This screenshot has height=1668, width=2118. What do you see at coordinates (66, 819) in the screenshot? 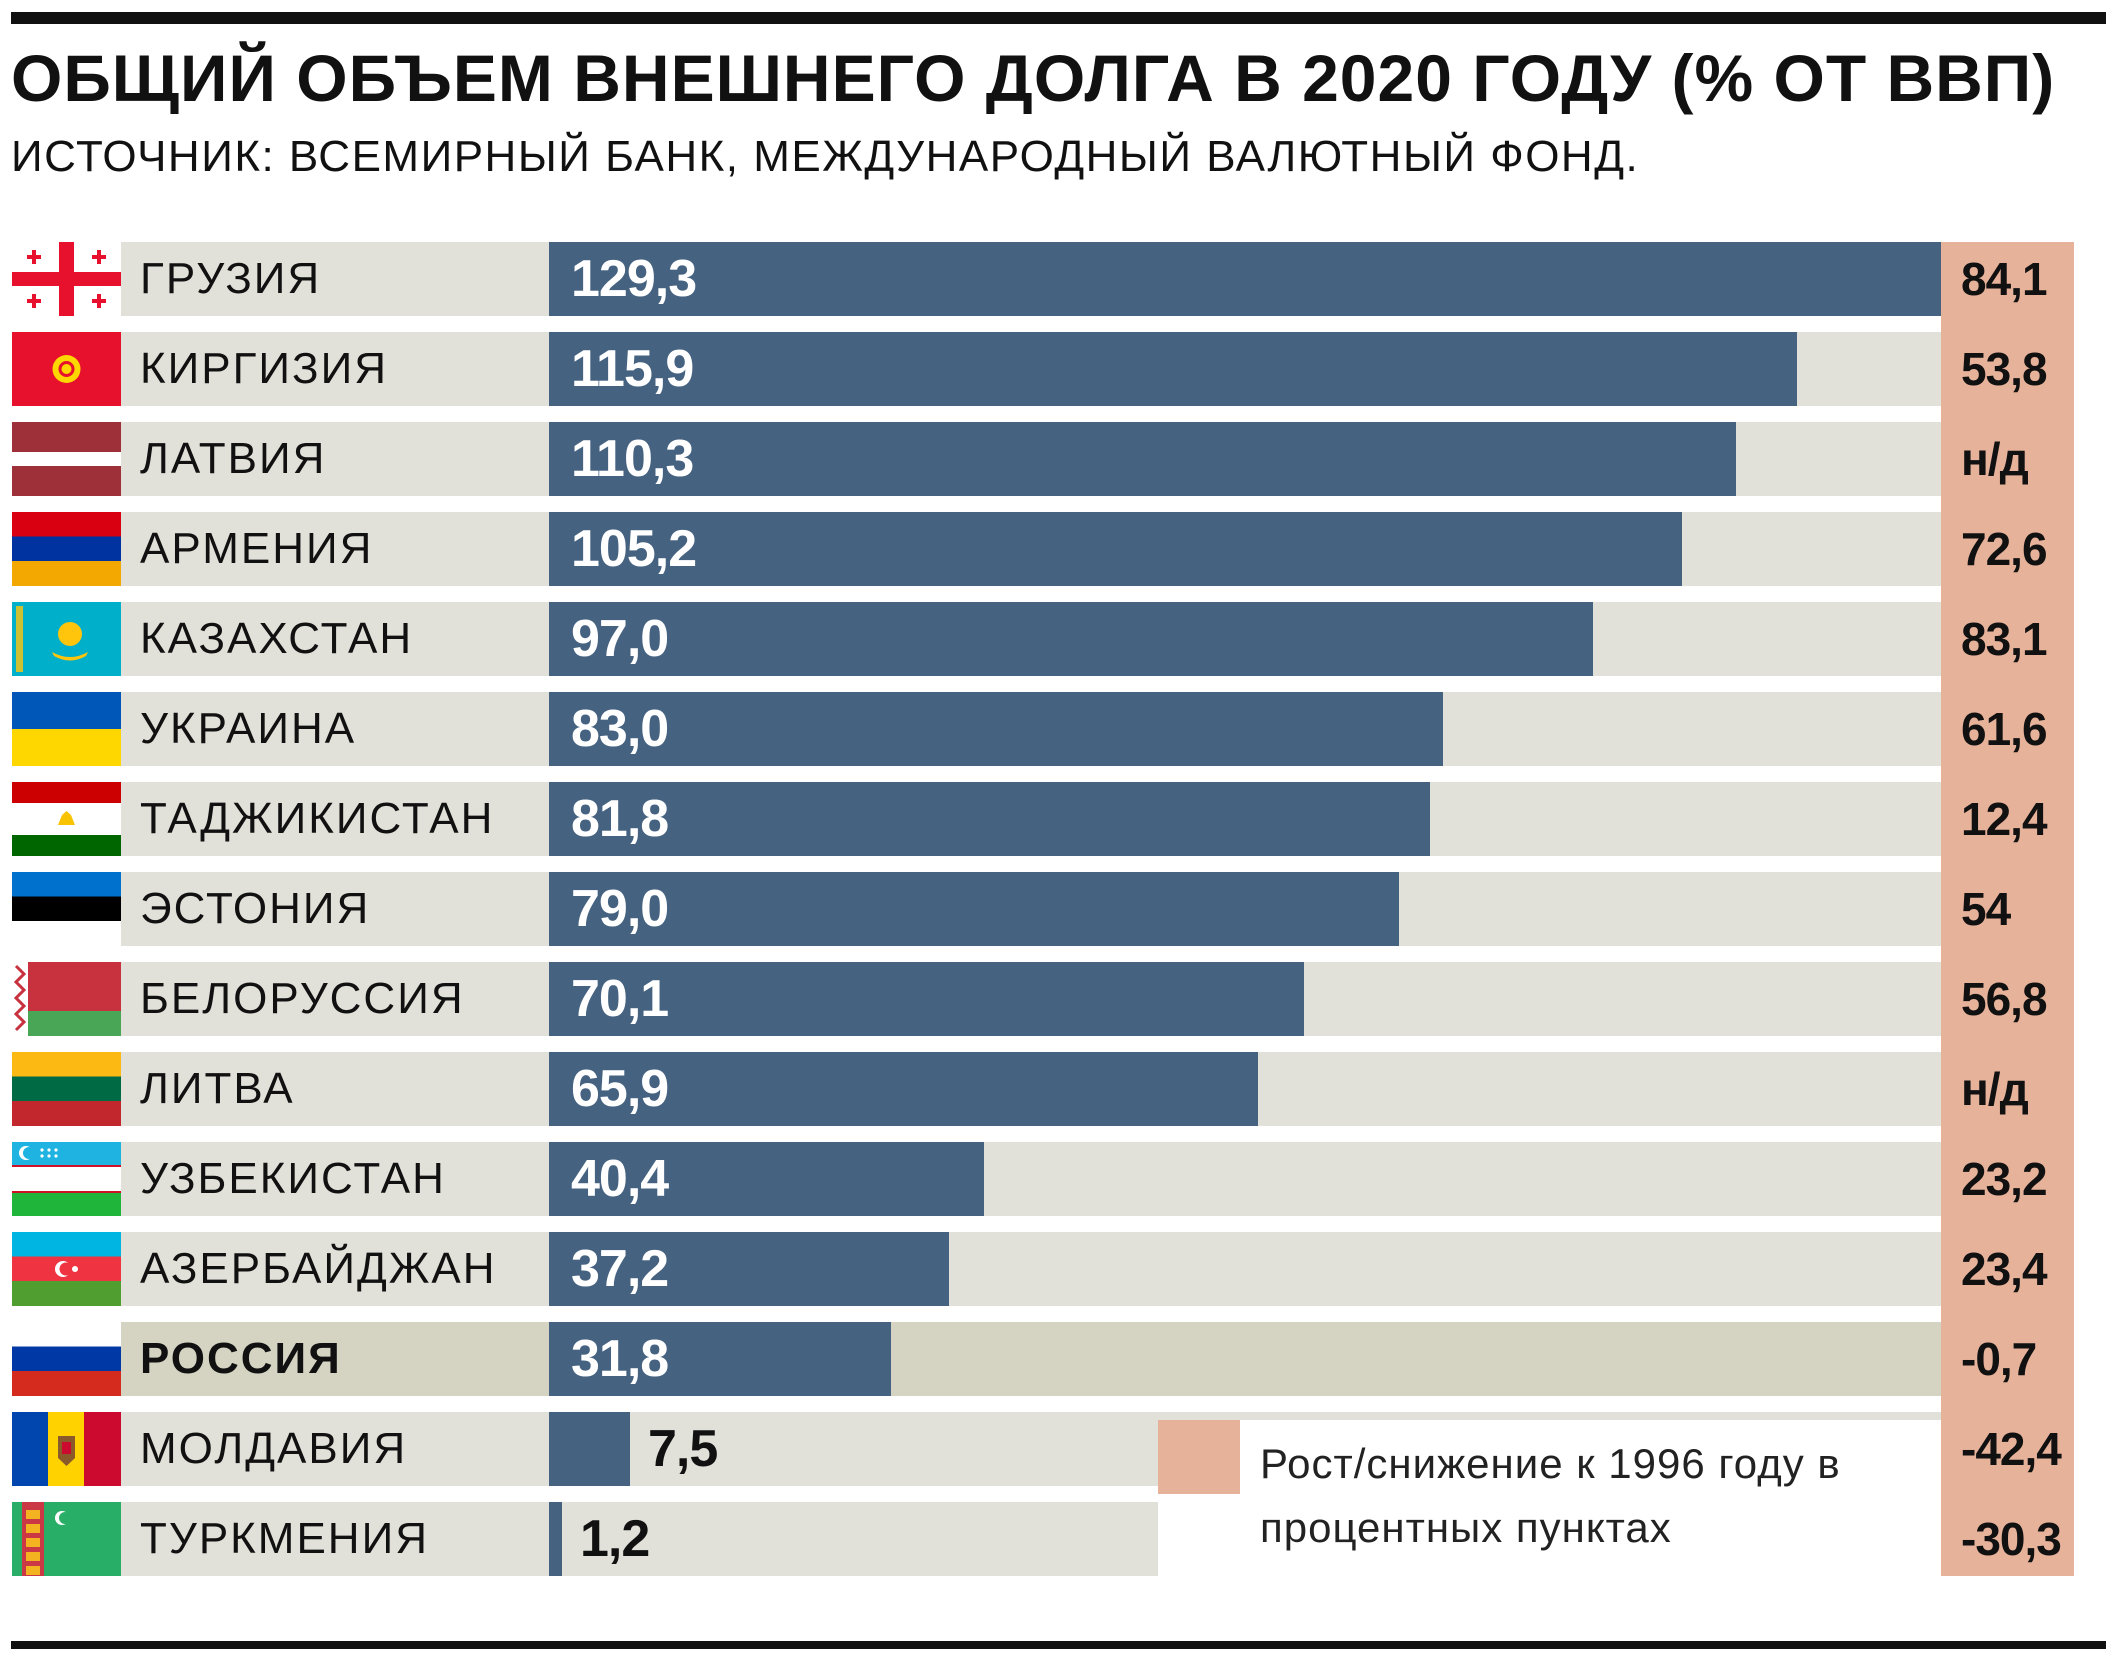
I see `tajikistan-flag` at bounding box center [66, 819].